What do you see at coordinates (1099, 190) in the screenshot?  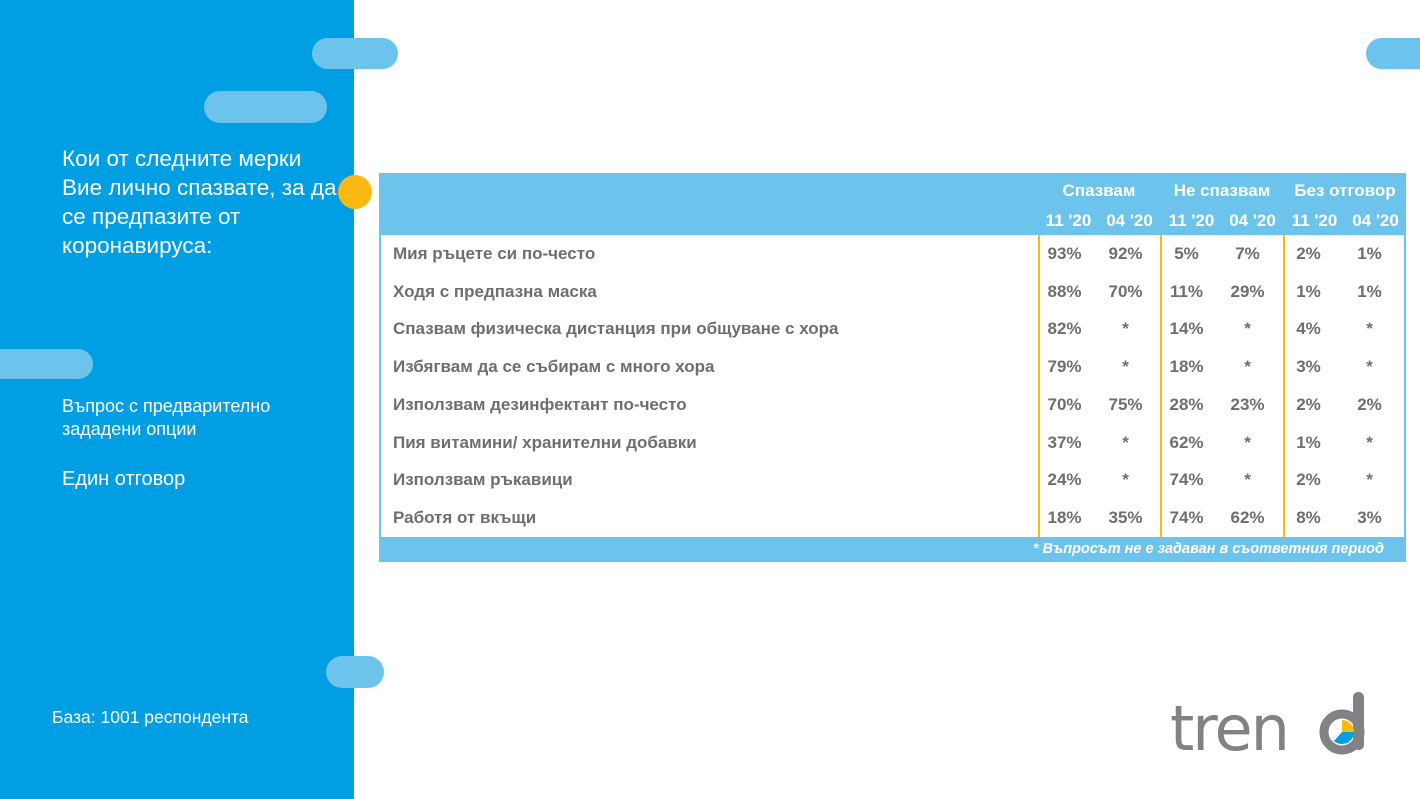 I see `group-header-comply: Спазвам` at bounding box center [1099, 190].